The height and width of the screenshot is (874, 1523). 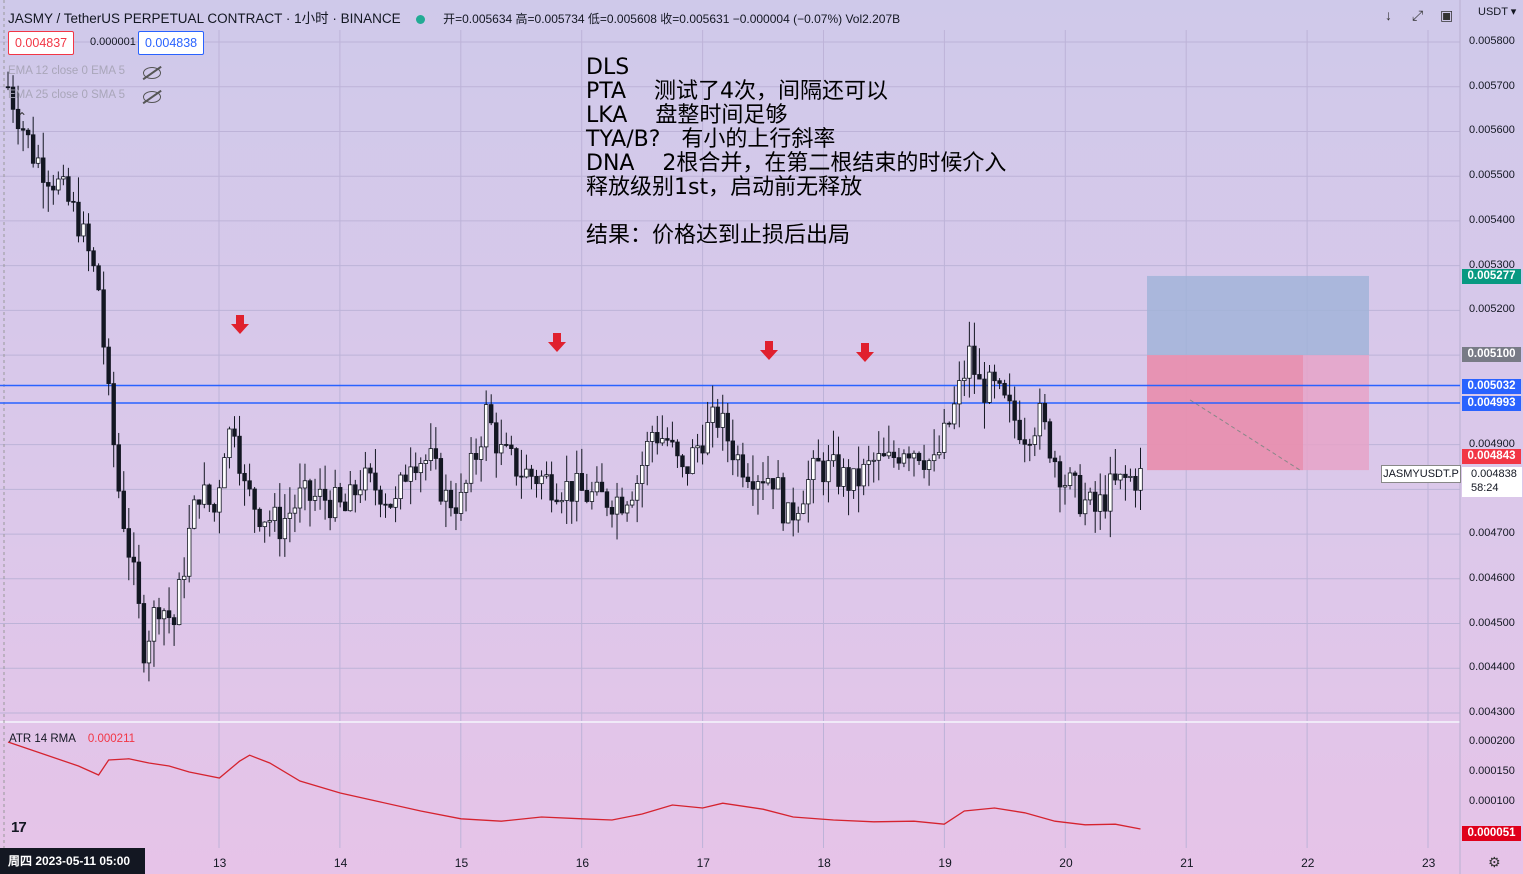 What do you see at coordinates (1494, 862) in the screenshot?
I see `settings-gear-icon: ⚙` at bounding box center [1494, 862].